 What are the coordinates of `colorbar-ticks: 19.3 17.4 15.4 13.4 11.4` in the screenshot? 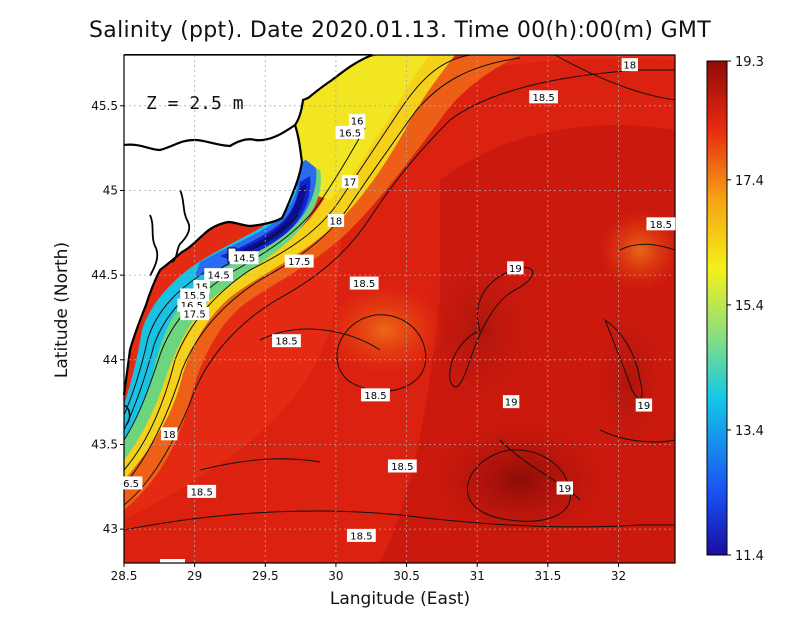 It's located at (745, 309).